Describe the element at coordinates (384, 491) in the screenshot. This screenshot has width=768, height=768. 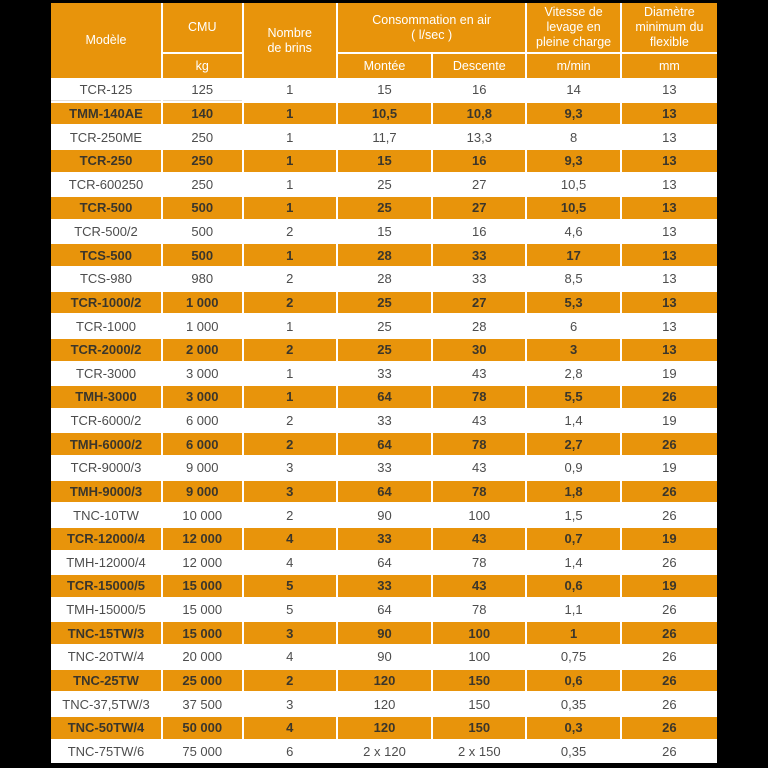
I see `table-row-inner: TMH-9000/3 9 000 3 64 78 1,8 26` at that location.